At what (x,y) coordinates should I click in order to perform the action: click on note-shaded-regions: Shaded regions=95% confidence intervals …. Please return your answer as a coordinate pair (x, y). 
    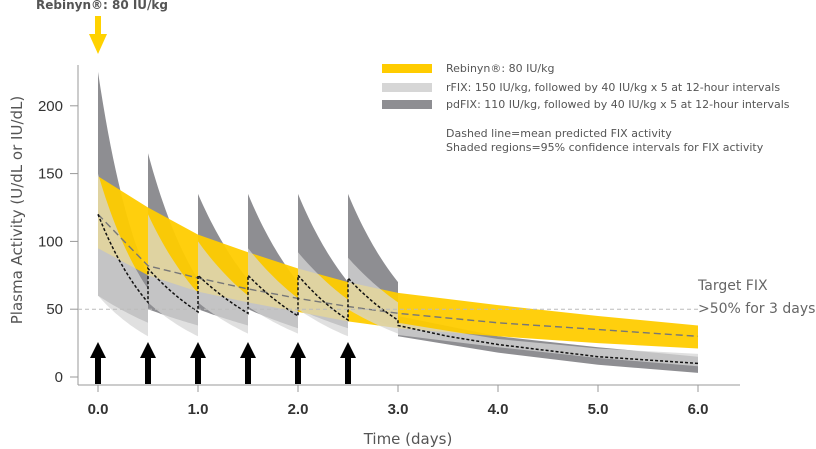
    Looking at the image, I should click on (605, 147).